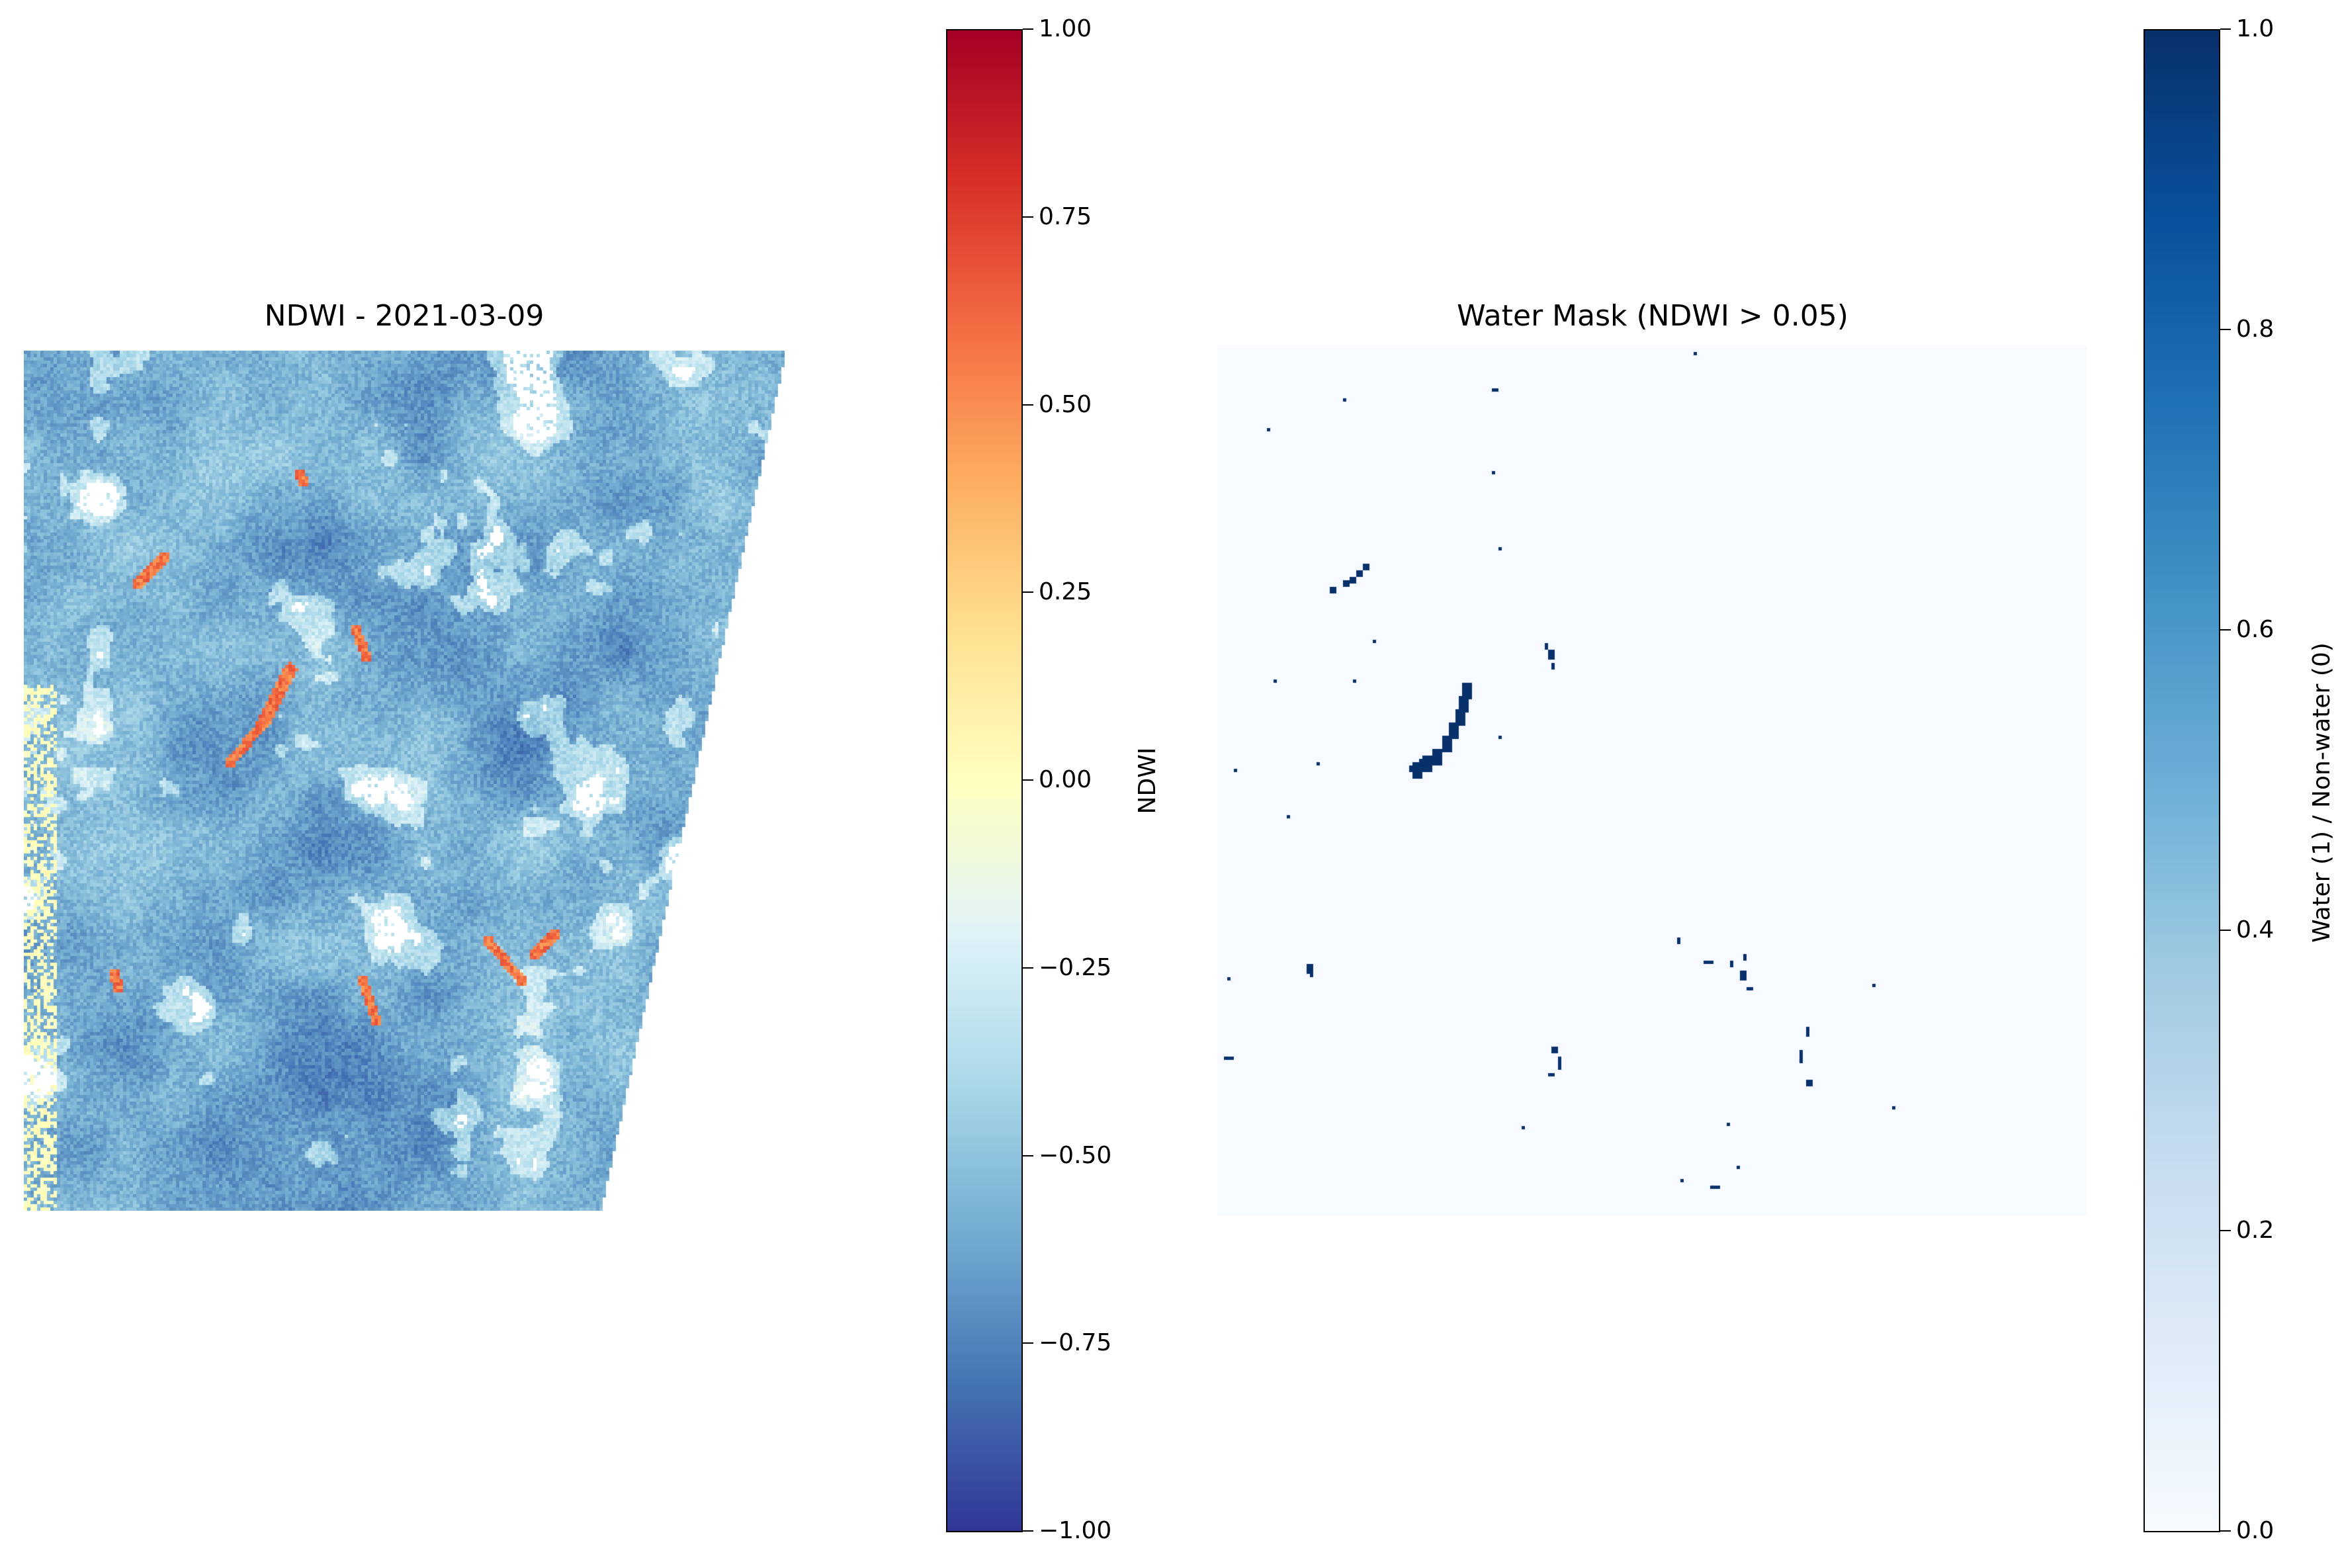 This screenshot has width=2338, height=1568. What do you see at coordinates (1065, 404) in the screenshot?
I see `colorbar-tick-label: 0.50` at bounding box center [1065, 404].